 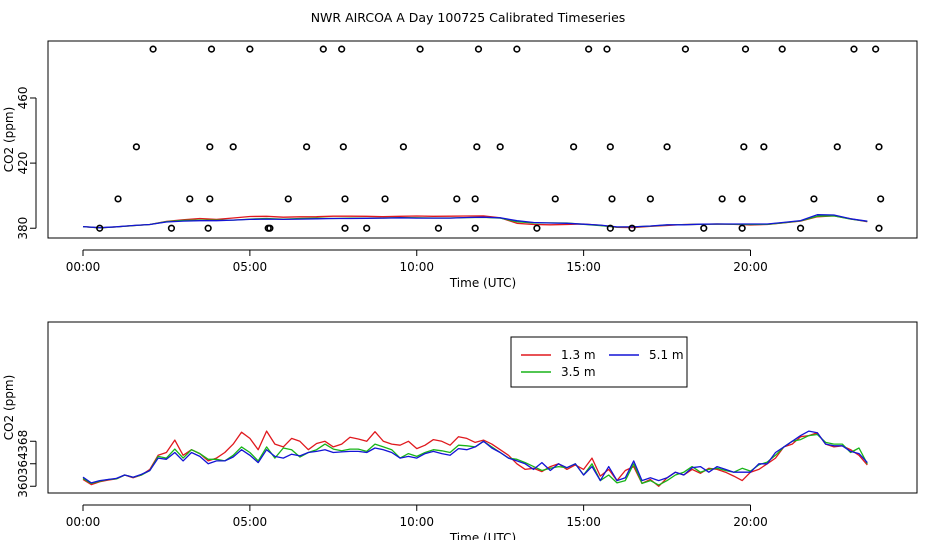 What do you see at coordinates (482, 283) in the screenshot?
I see `x-axis-label: Time (UTC)` at bounding box center [482, 283].